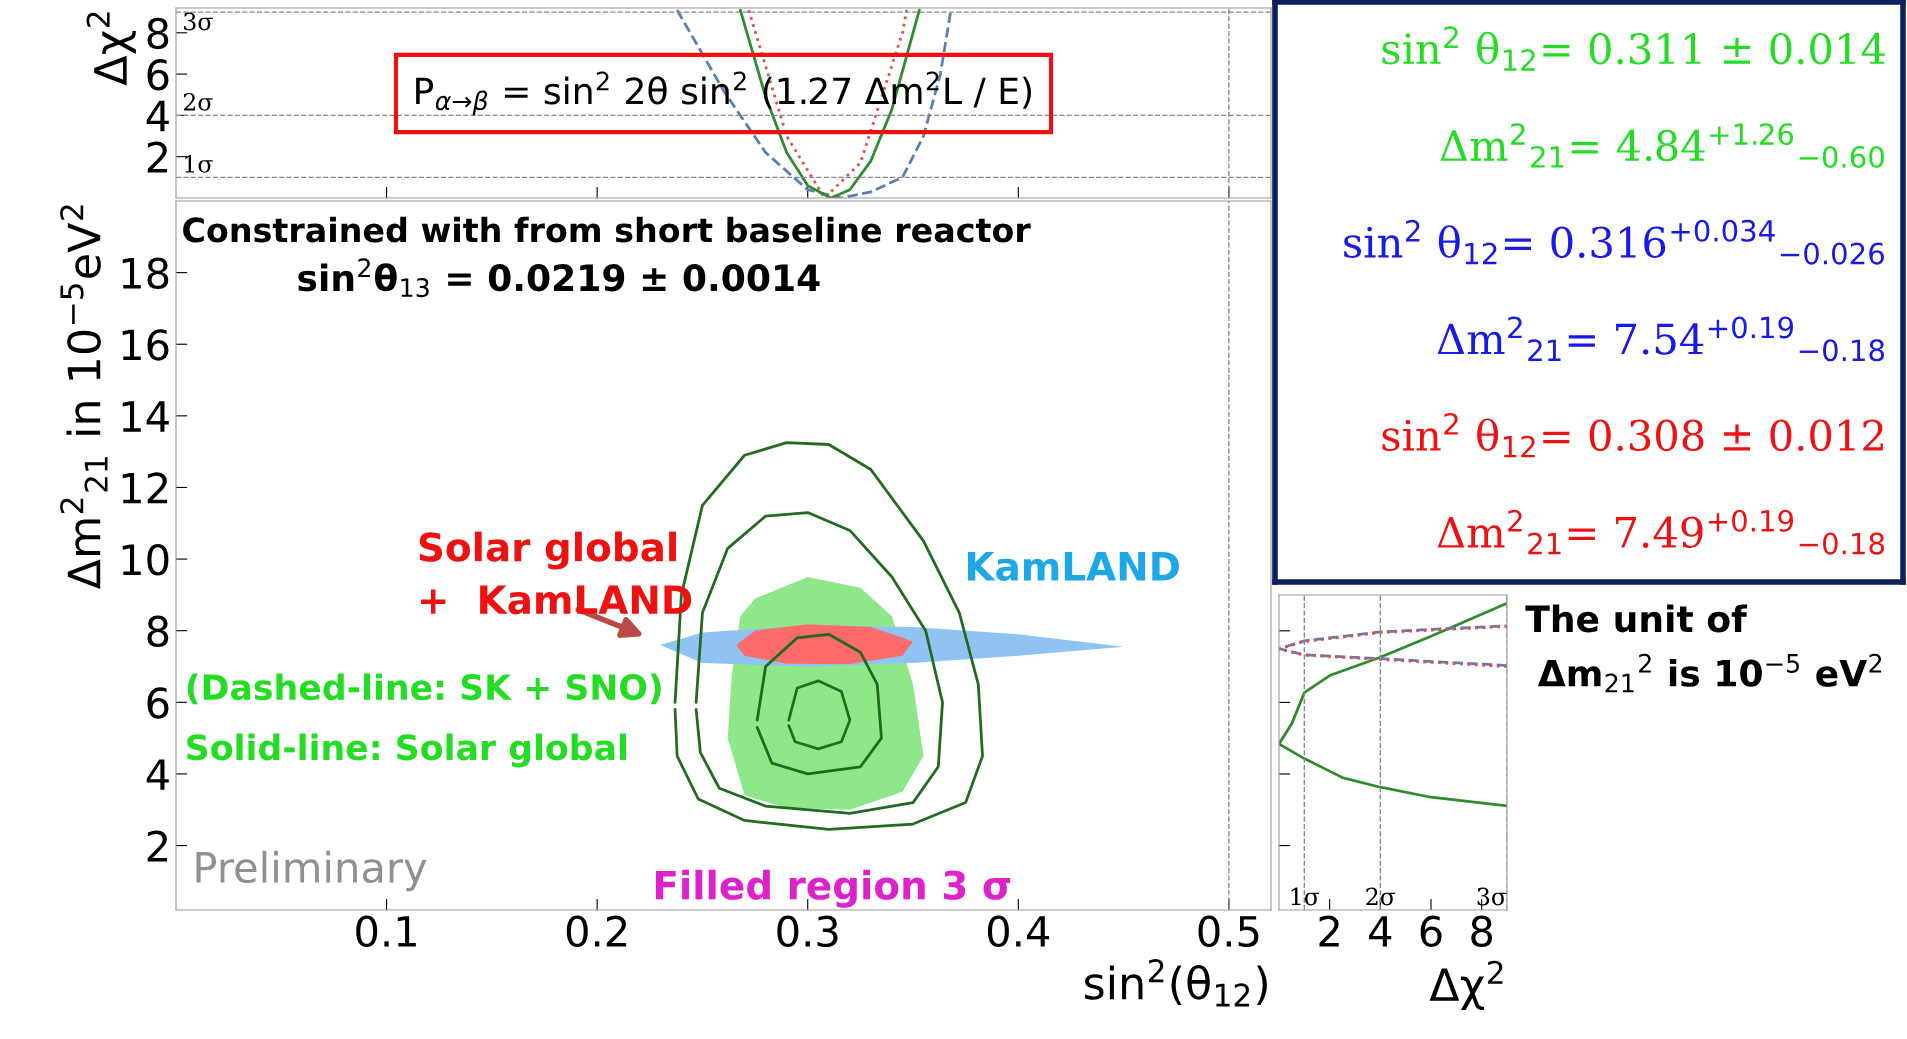 The height and width of the screenshot is (1039, 1907). What do you see at coordinates (145, 273) in the screenshot?
I see `y-tick-label: 18` at bounding box center [145, 273].